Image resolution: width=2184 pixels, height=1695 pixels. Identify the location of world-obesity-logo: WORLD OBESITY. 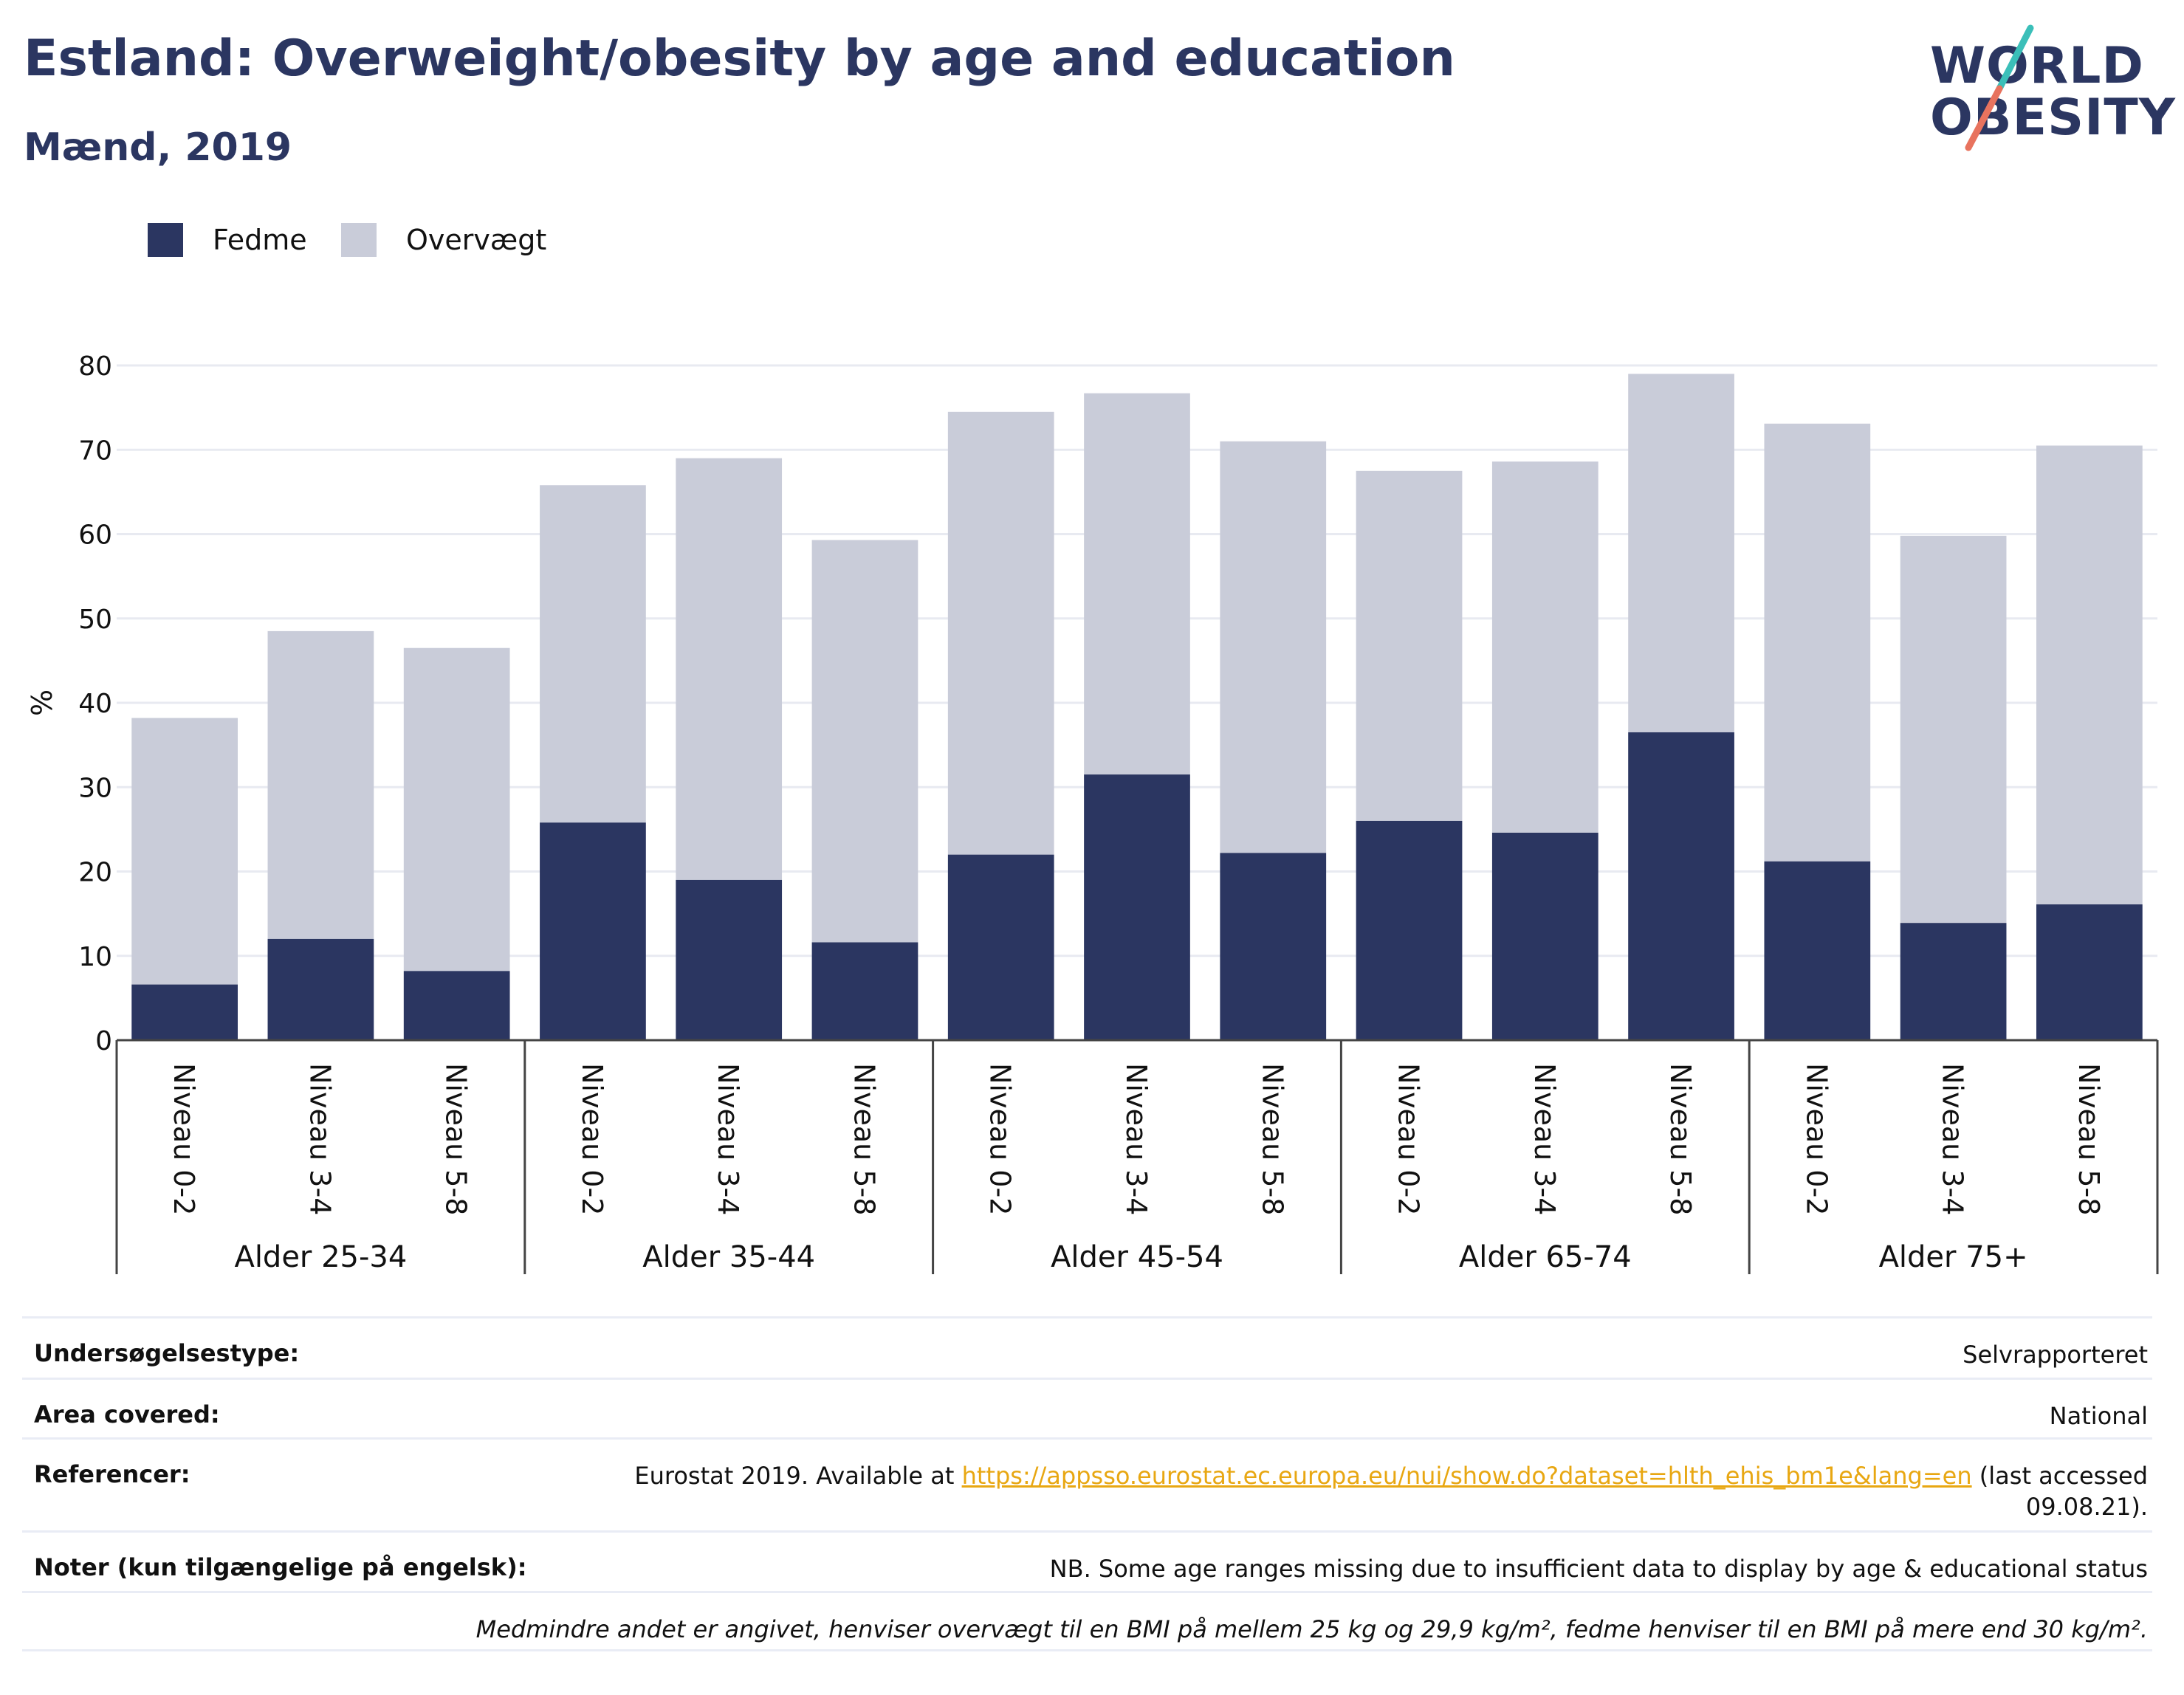
(2048, 87).